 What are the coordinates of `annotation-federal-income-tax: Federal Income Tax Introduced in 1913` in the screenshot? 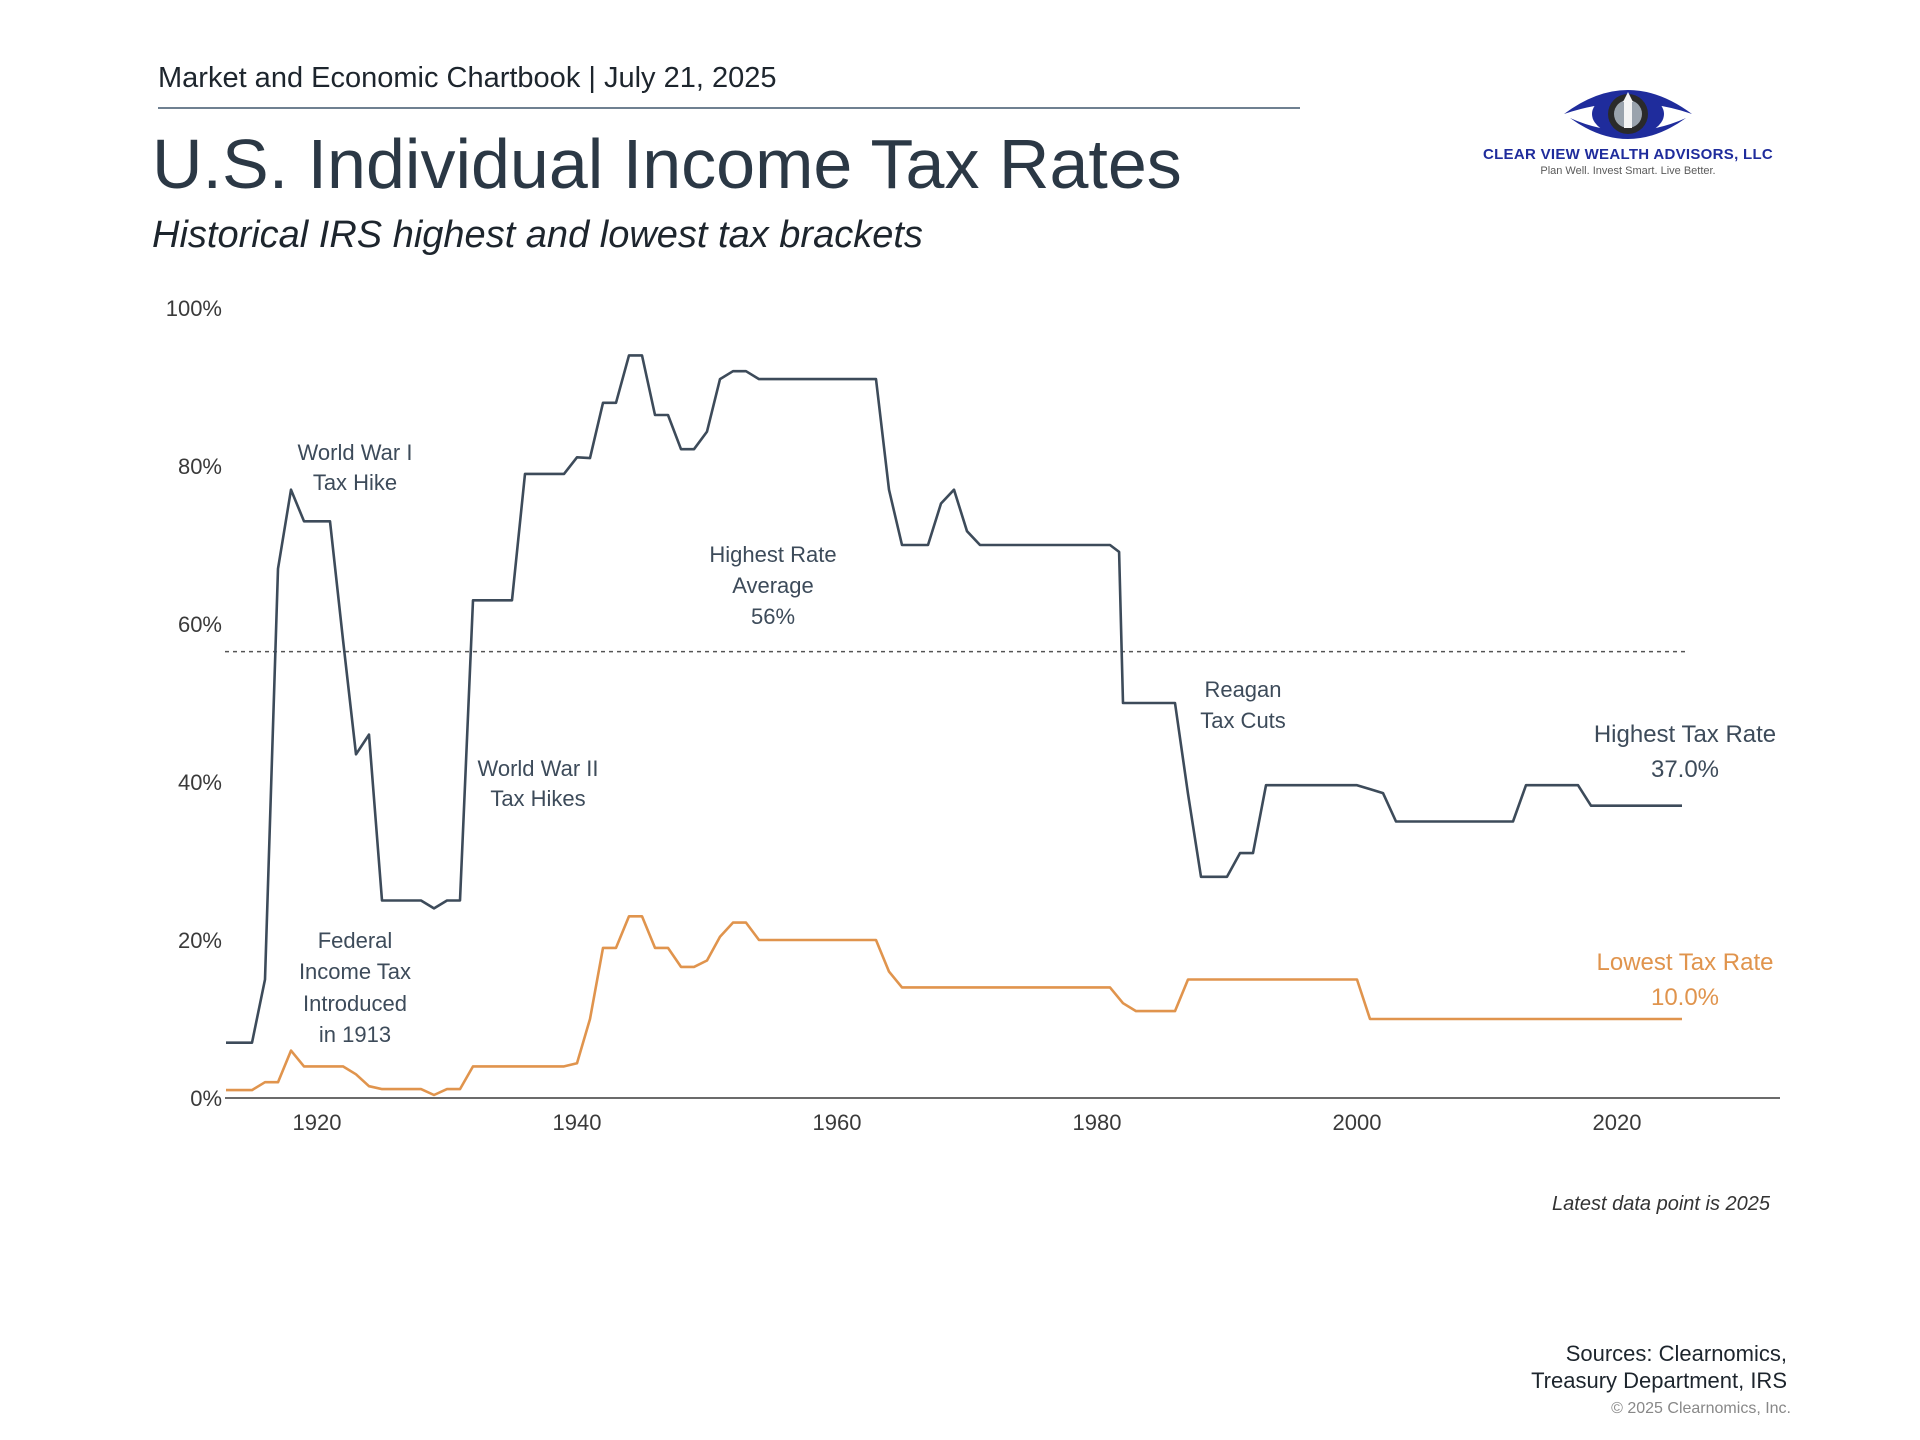 It's located at (355, 987).